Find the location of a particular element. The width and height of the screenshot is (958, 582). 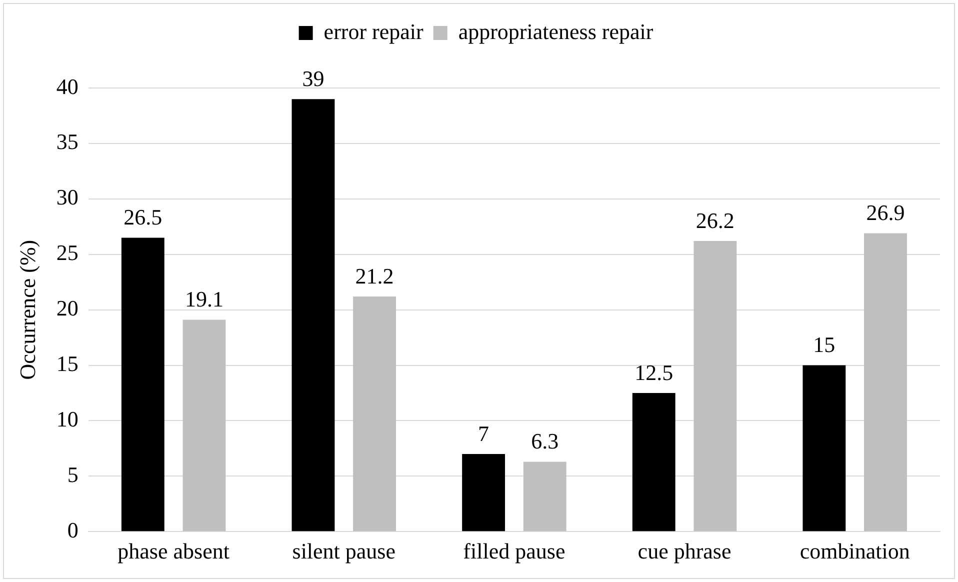

data-label: 26.9 is located at coordinates (885, 213).